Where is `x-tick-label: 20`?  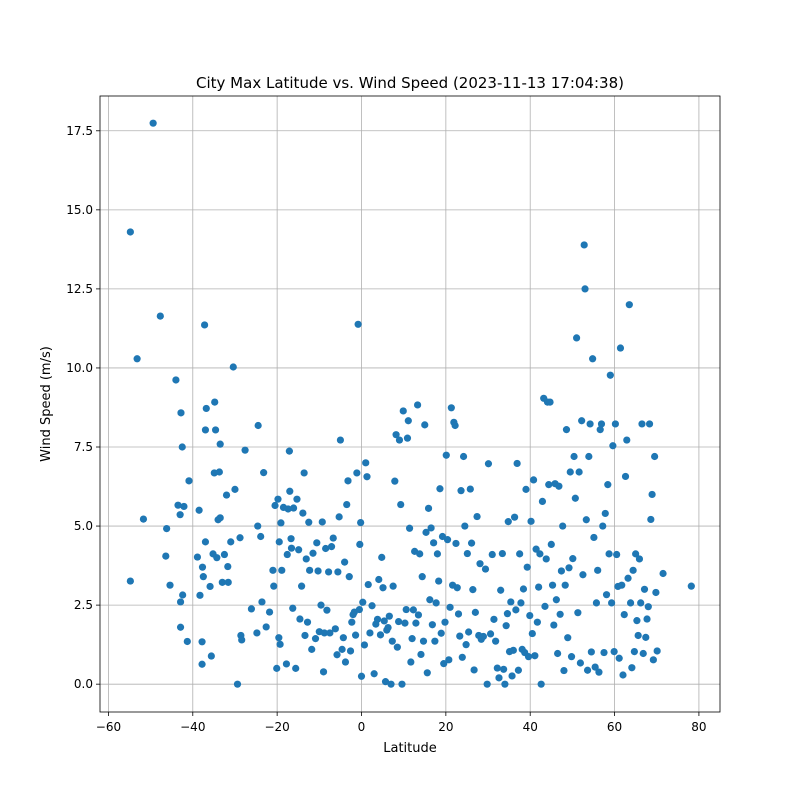
x-tick-label: 20 is located at coordinates (445, 727).